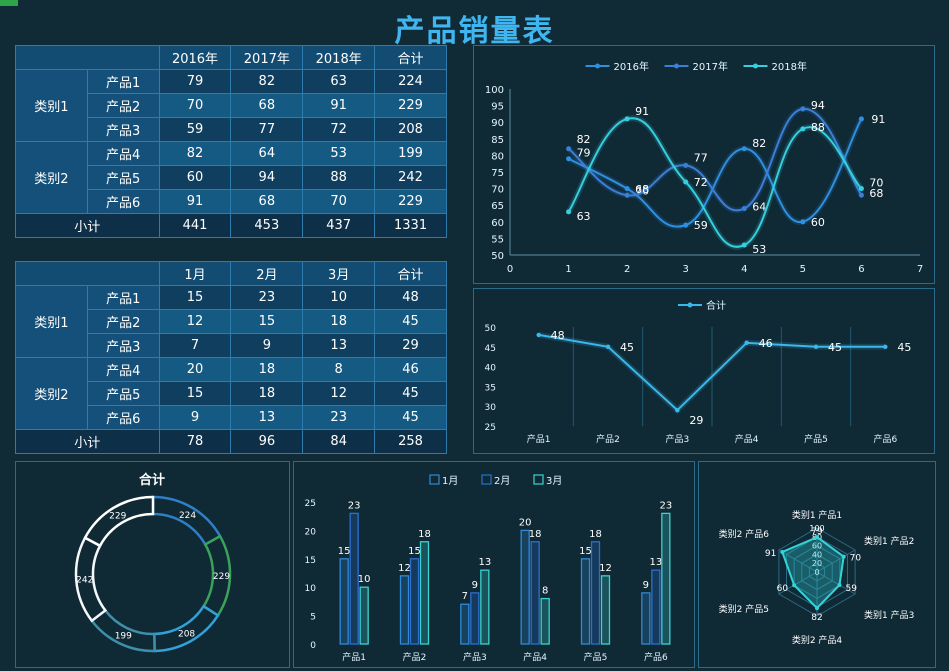  I want to click on legend-label: 2月, so click(502, 481).